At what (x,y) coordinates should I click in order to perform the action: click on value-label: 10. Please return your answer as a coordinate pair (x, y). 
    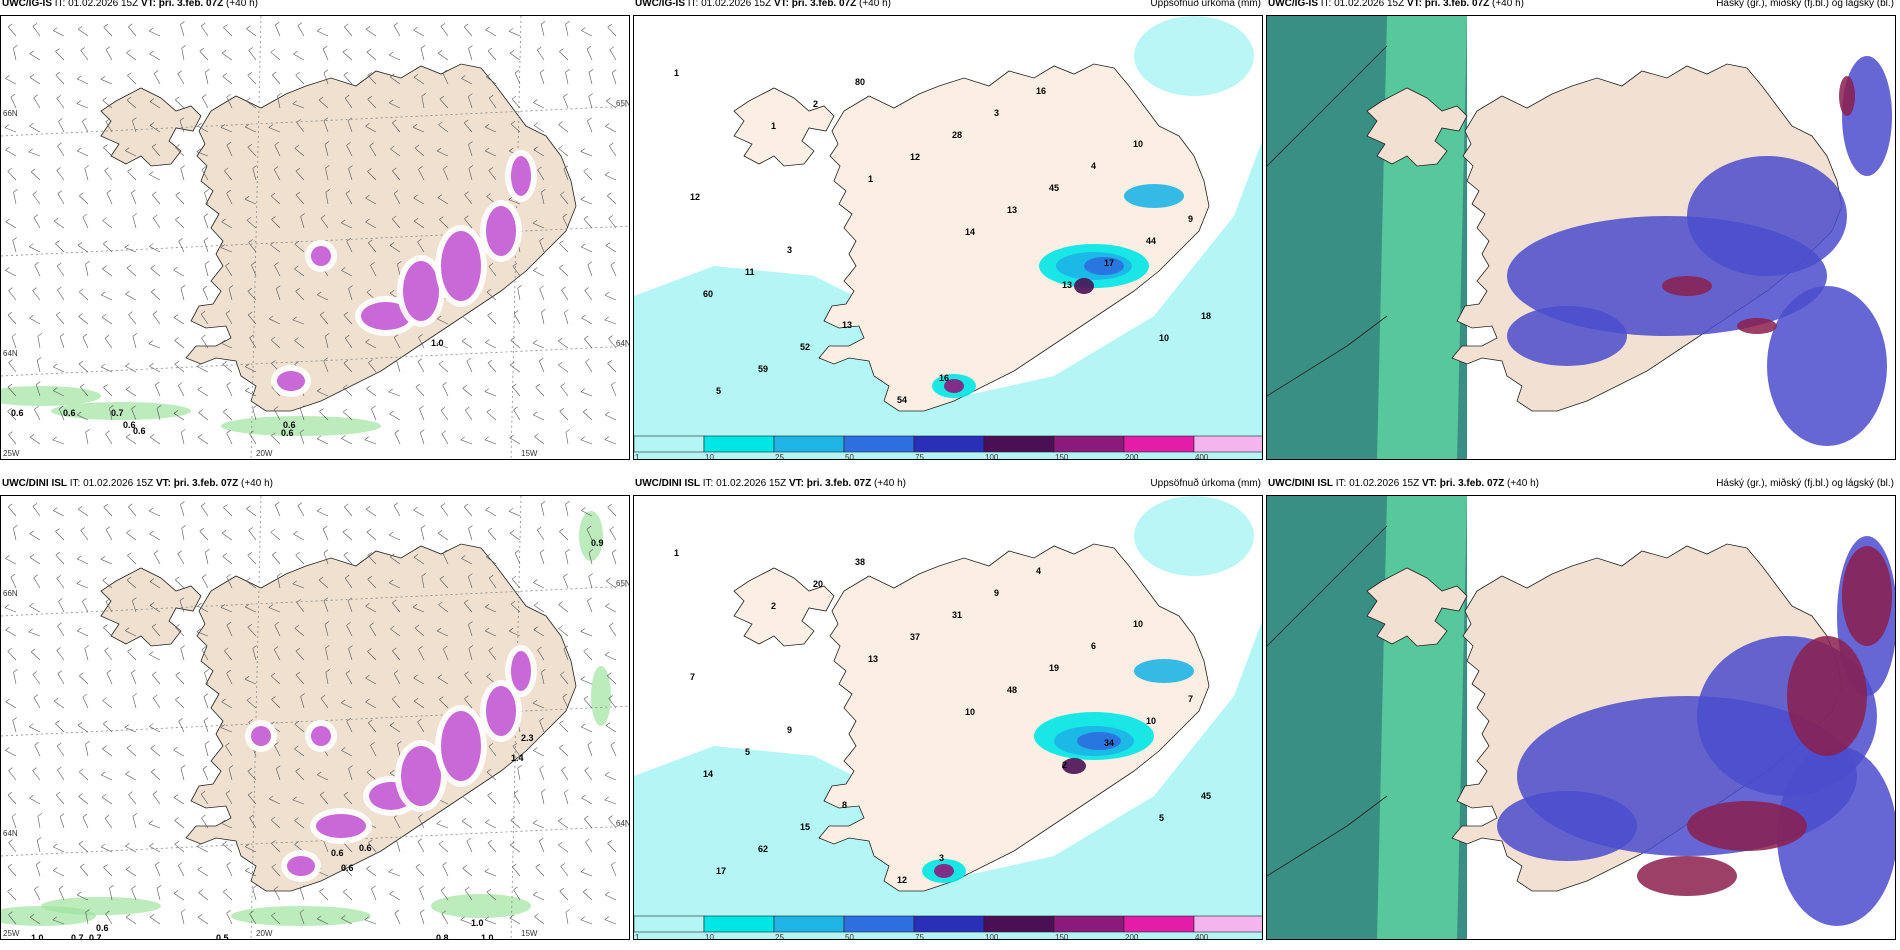
    Looking at the image, I should click on (1164, 338).